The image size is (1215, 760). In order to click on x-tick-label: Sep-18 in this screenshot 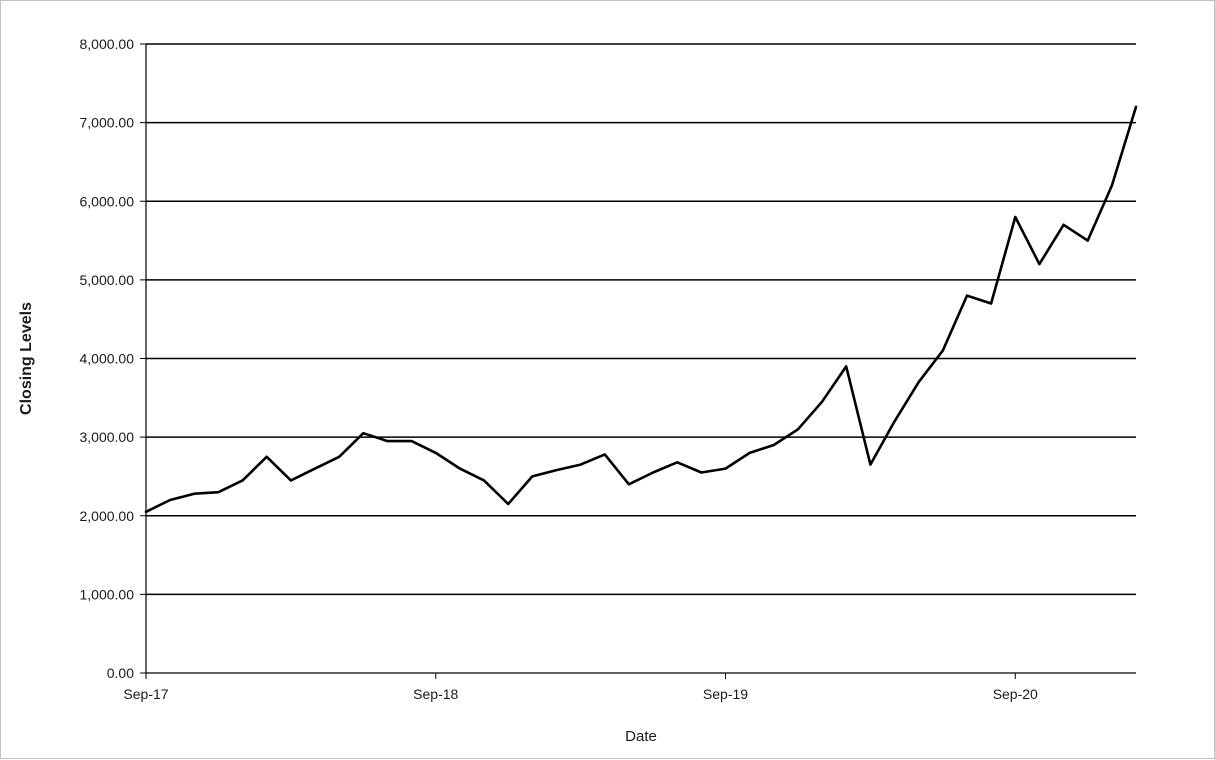, I will do `click(435, 694)`.